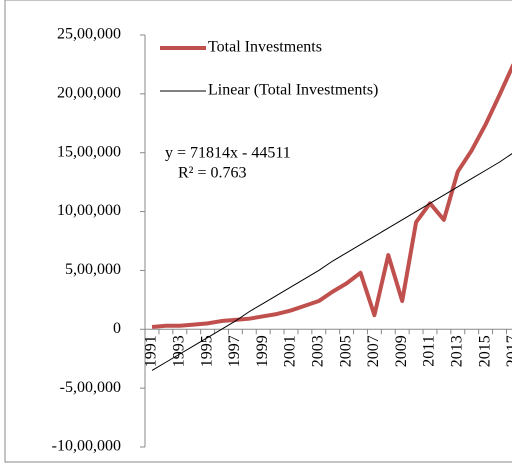 The height and width of the screenshot is (467, 512). Describe the element at coordinates (89, 210) in the screenshot. I see `y-tick-label: 10,00,000` at that location.